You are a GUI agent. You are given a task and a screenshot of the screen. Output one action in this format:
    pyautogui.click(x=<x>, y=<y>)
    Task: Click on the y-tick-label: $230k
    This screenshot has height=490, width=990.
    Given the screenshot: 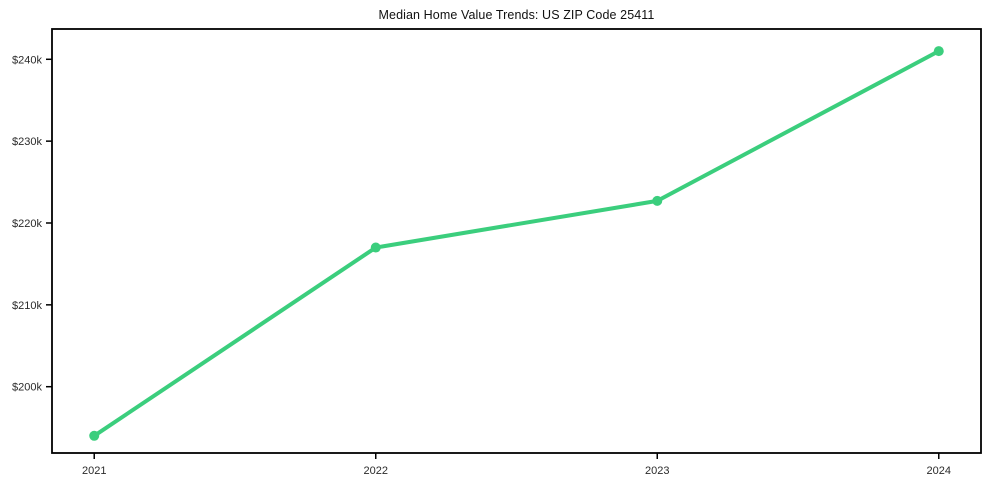 What is the action you would take?
    pyautogui.click(x=27, y=142)
    